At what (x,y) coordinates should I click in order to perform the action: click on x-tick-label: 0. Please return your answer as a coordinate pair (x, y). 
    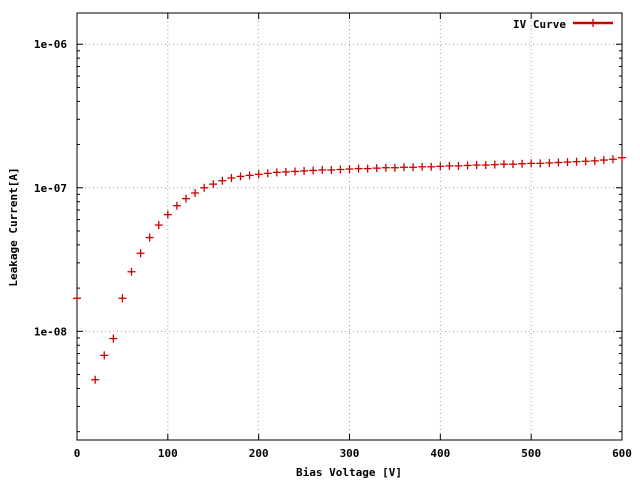
    Looking at the image, I should click on (77, 453).